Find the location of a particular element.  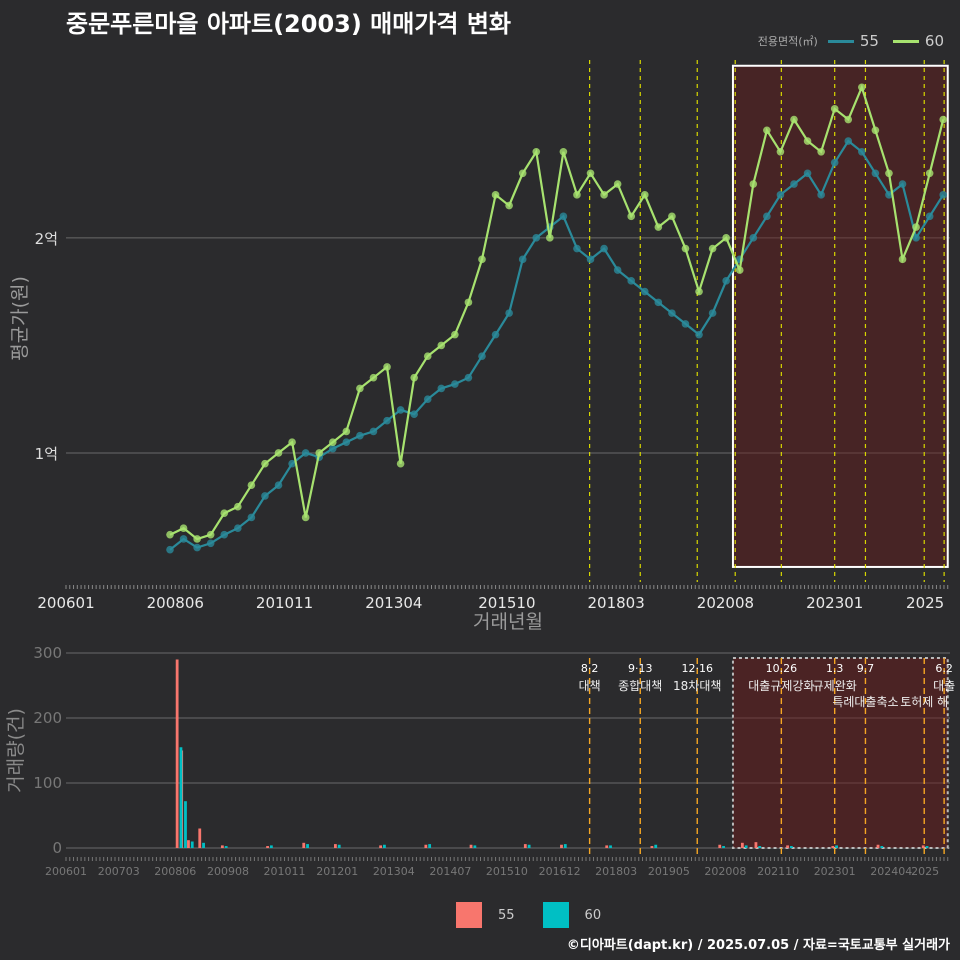

policy-event-label: 대출규제강화 is located at coordinates (781, 686).